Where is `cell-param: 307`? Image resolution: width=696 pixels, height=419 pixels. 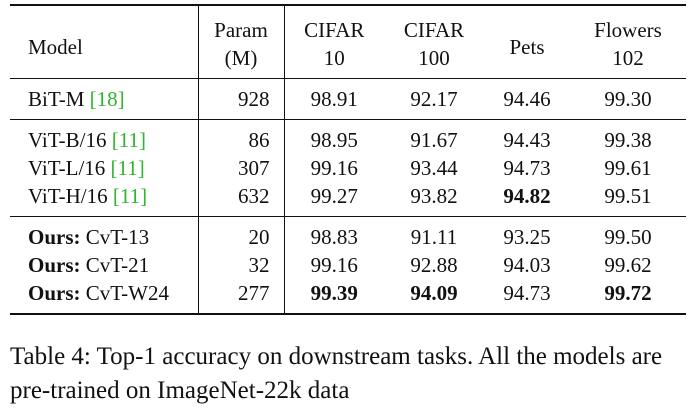 cell-param: 307 is located at coordinates (241, 168).